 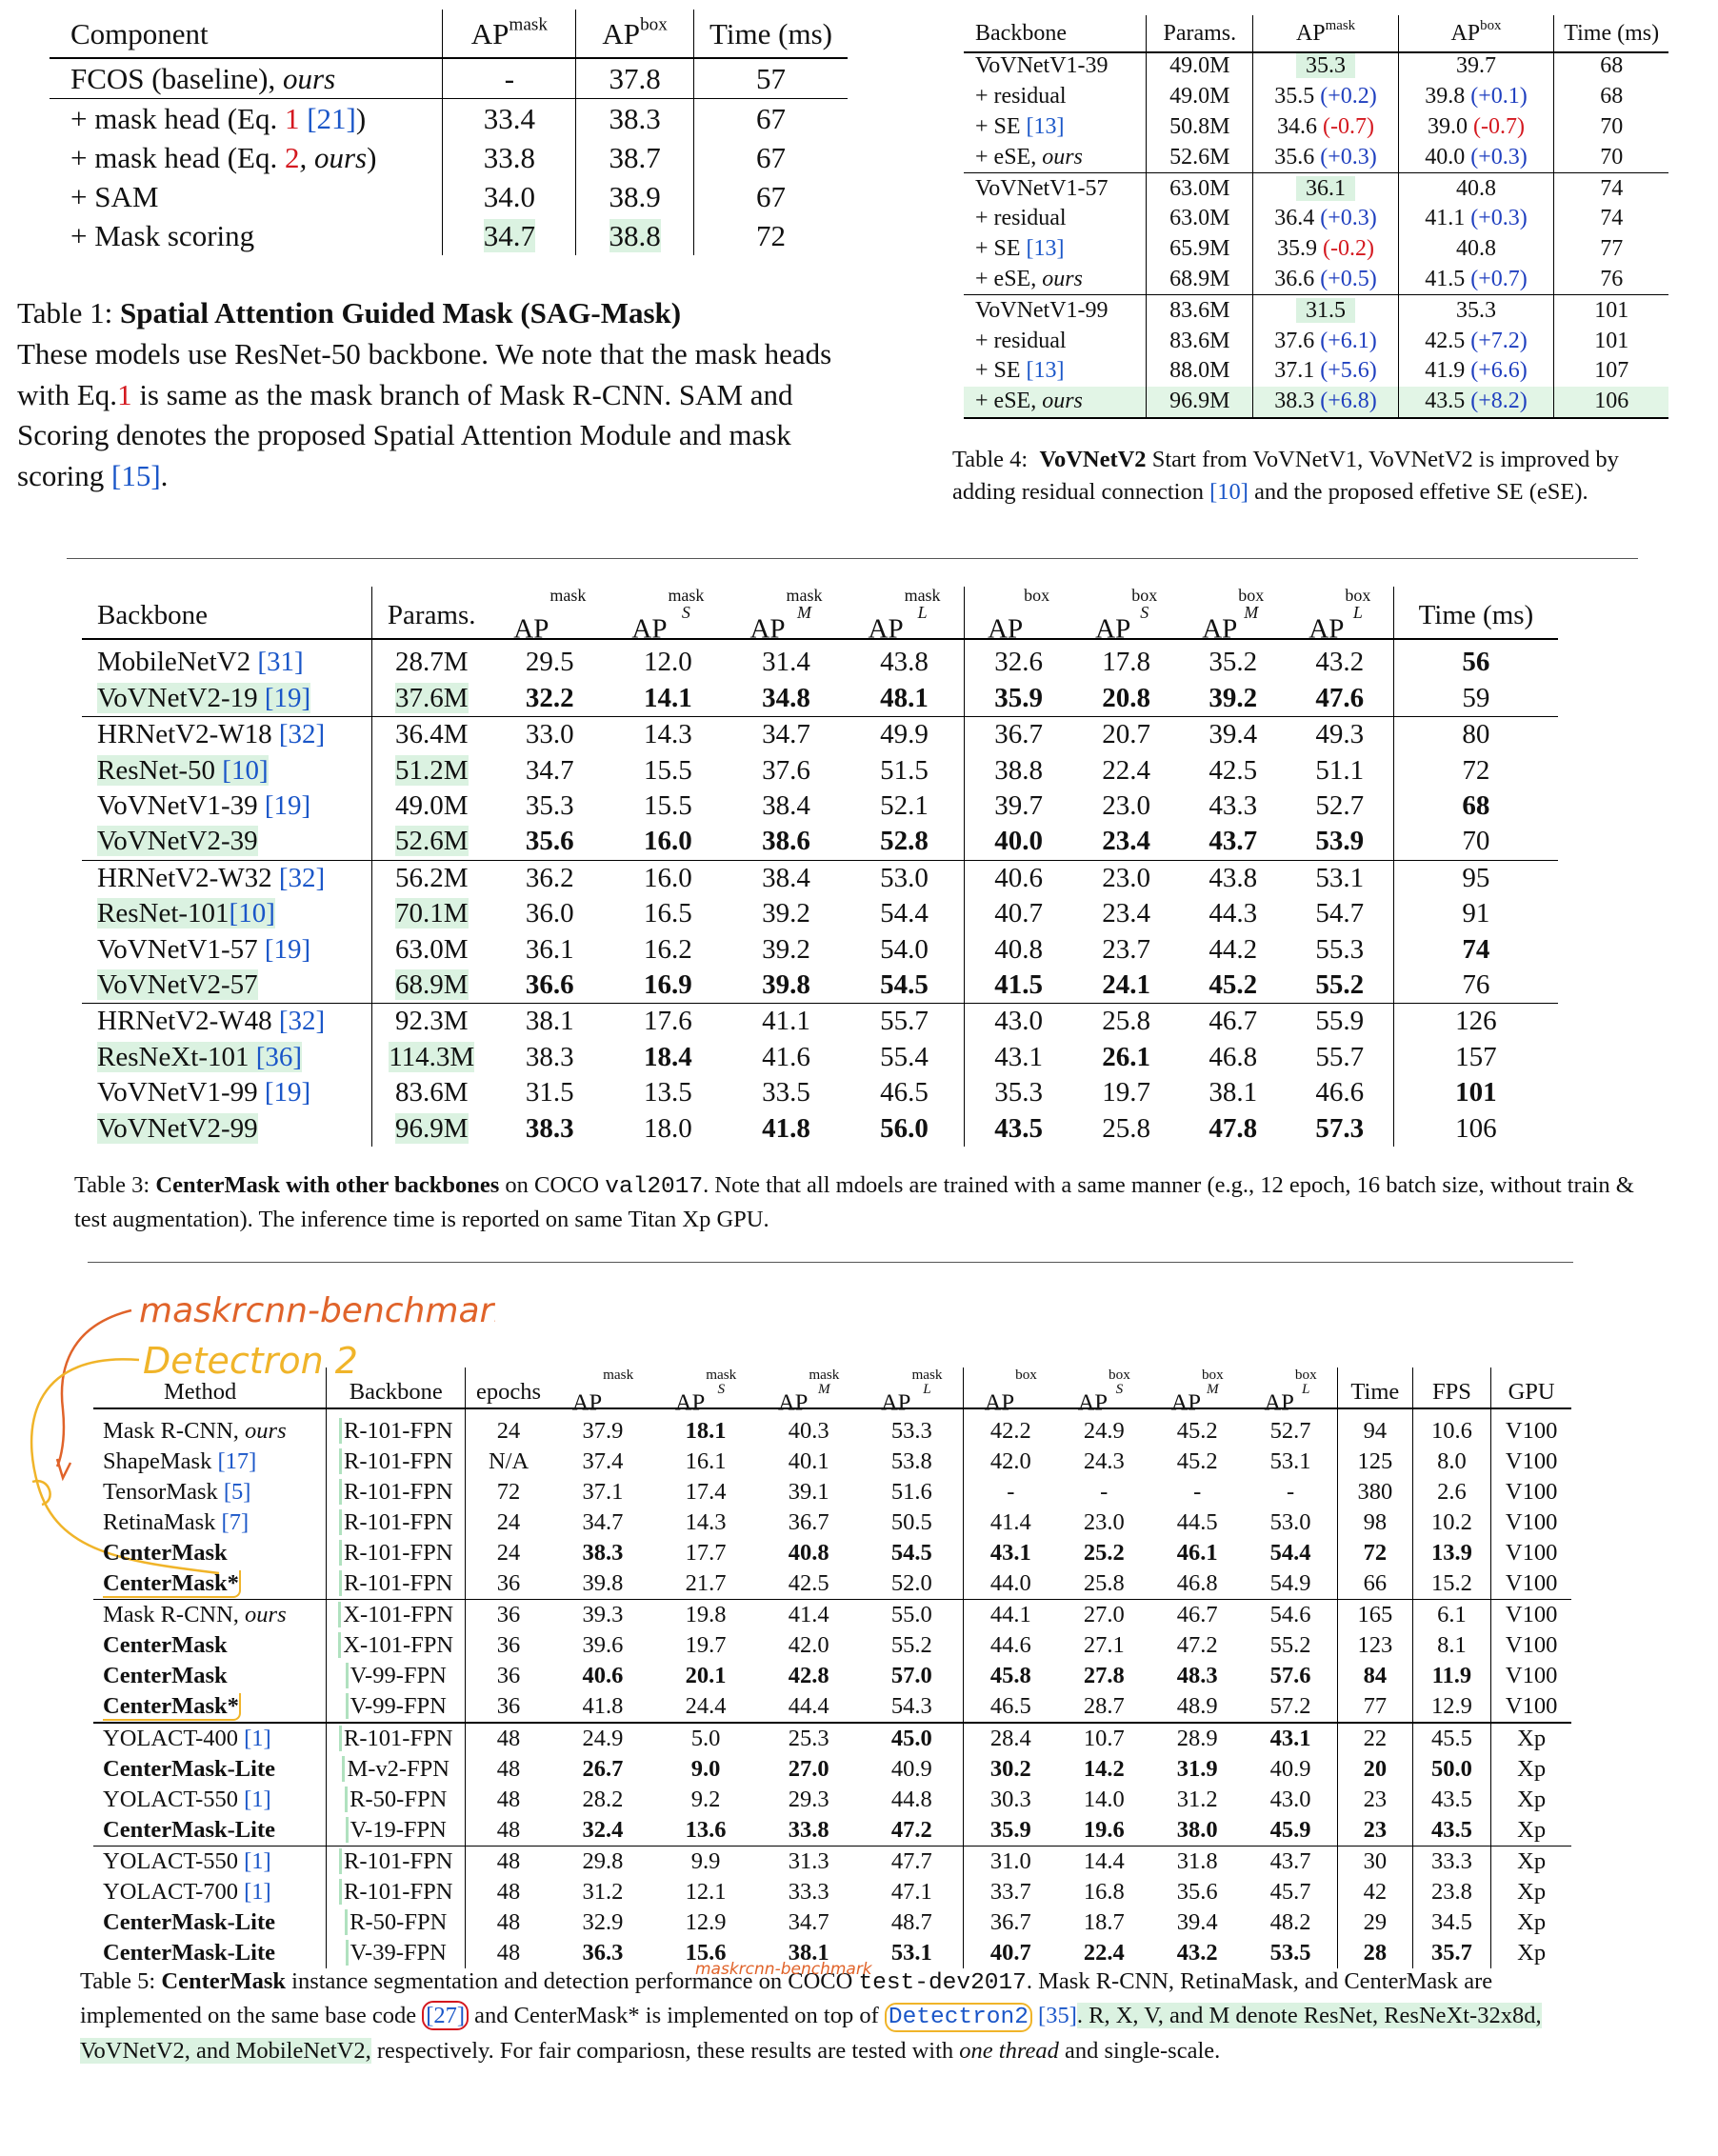 I want to click on table5-caption-title: CenterMask, so click(x=224, y=1981).